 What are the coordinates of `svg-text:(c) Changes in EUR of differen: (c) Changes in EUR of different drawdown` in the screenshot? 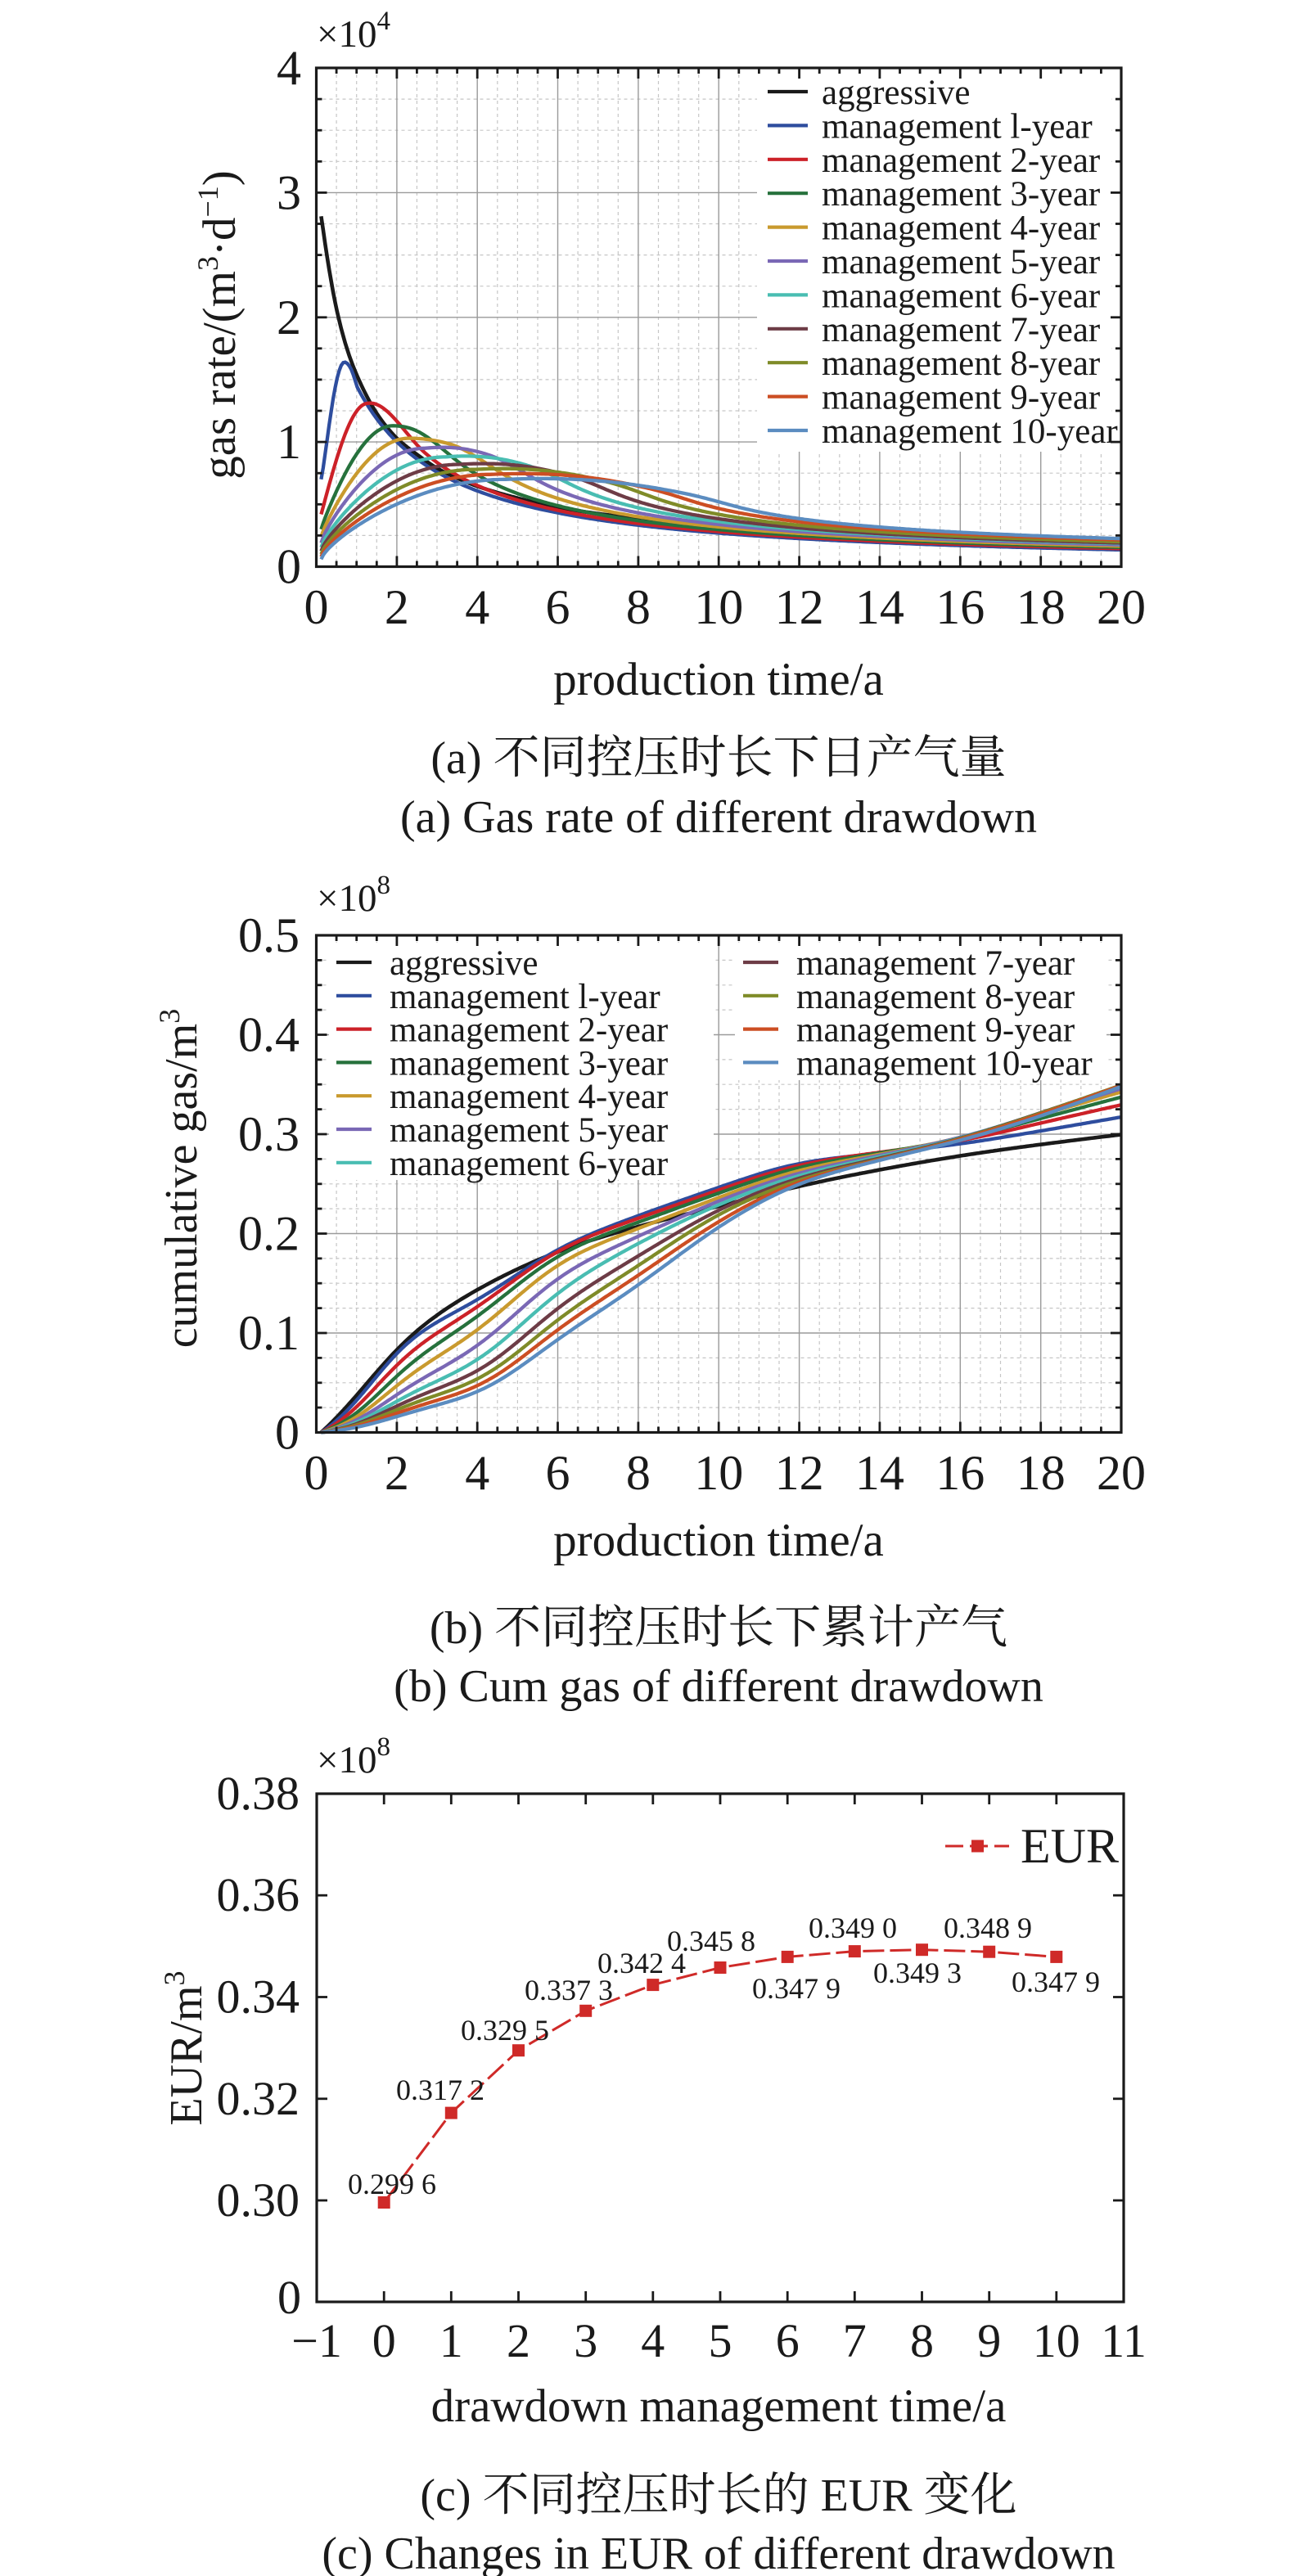 It's located at (718, 2552).